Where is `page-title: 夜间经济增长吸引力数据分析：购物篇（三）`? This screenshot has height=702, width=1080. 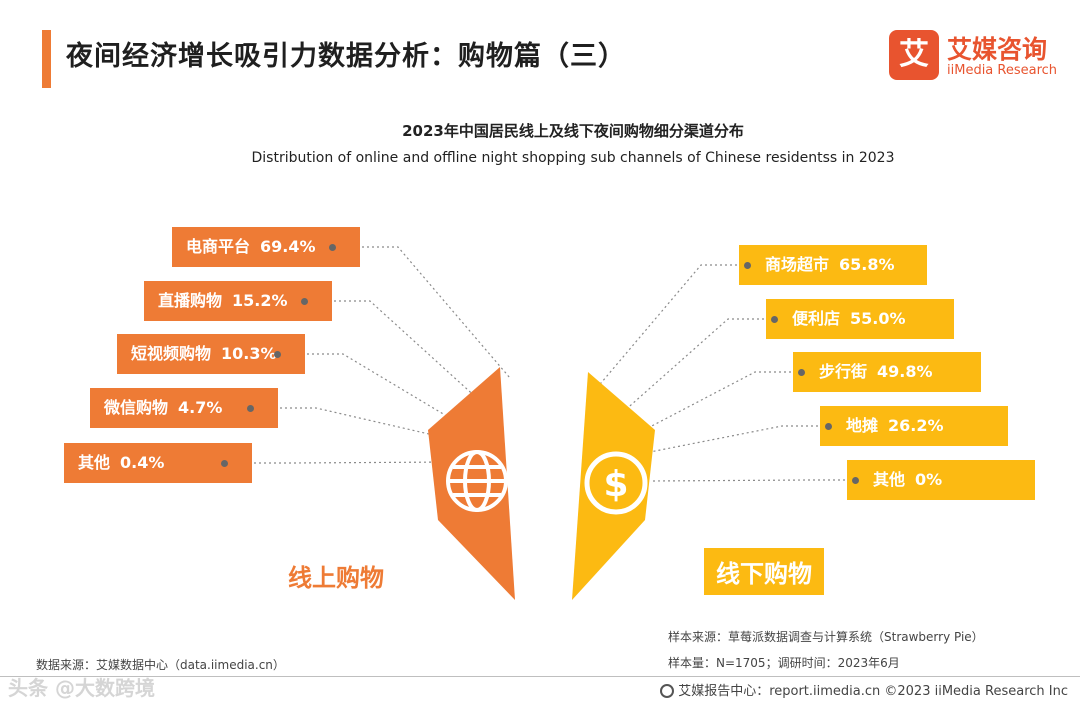 page-title: 夜间经济增长吸引力数据分析：购物篇（三） is located at coordinates (346, 56).